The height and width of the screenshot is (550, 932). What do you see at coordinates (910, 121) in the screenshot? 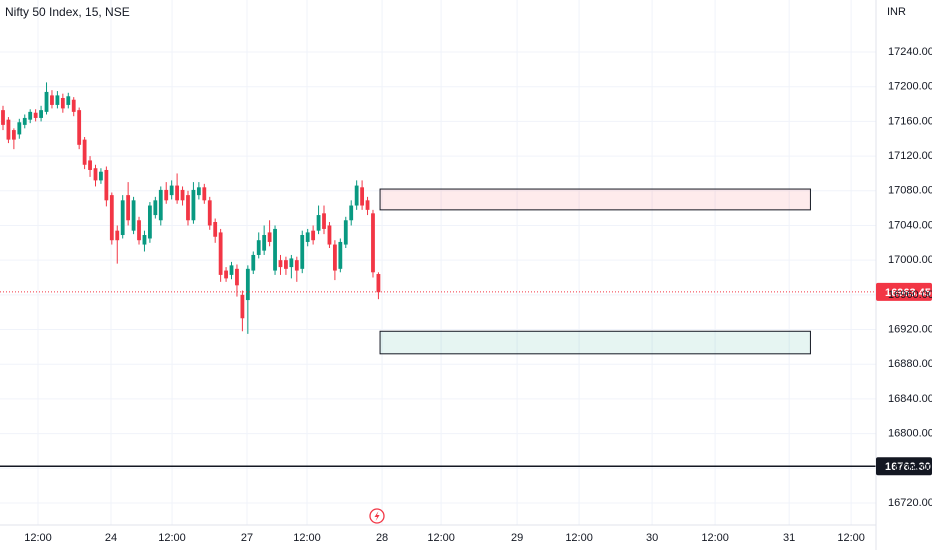
I see `y-tick-label: 17160.00` at bounding box center [910, 121].